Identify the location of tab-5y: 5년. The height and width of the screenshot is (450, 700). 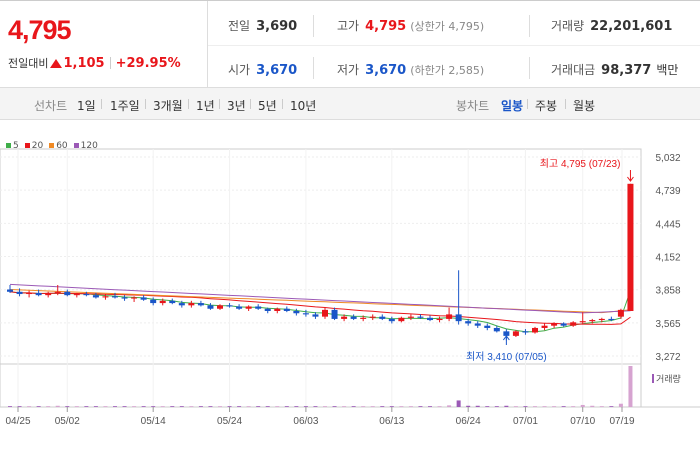
(267, 106).